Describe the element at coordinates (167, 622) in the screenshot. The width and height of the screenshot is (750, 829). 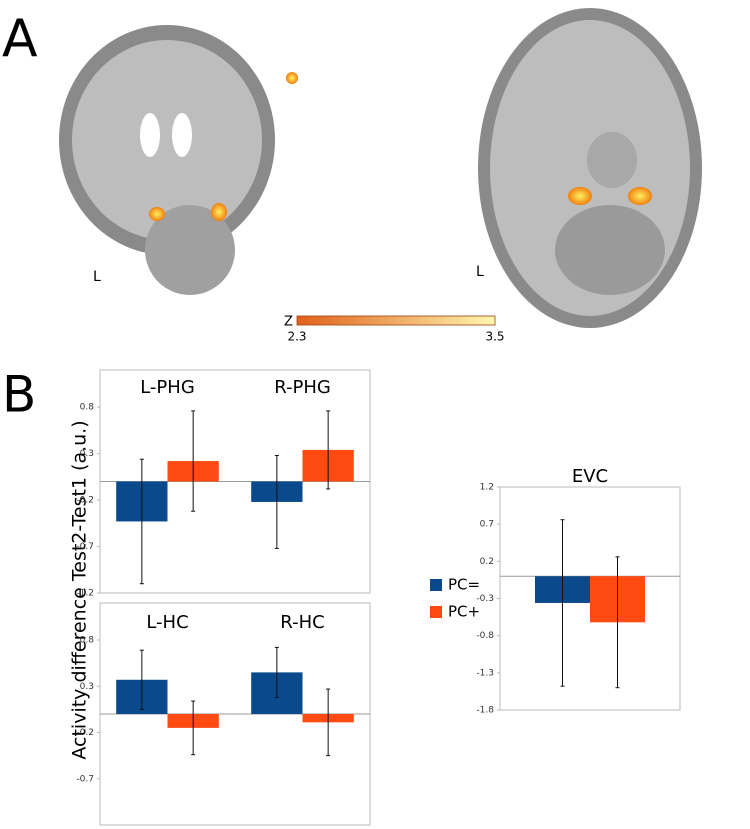
I see `category-title: L-HC` at that location.